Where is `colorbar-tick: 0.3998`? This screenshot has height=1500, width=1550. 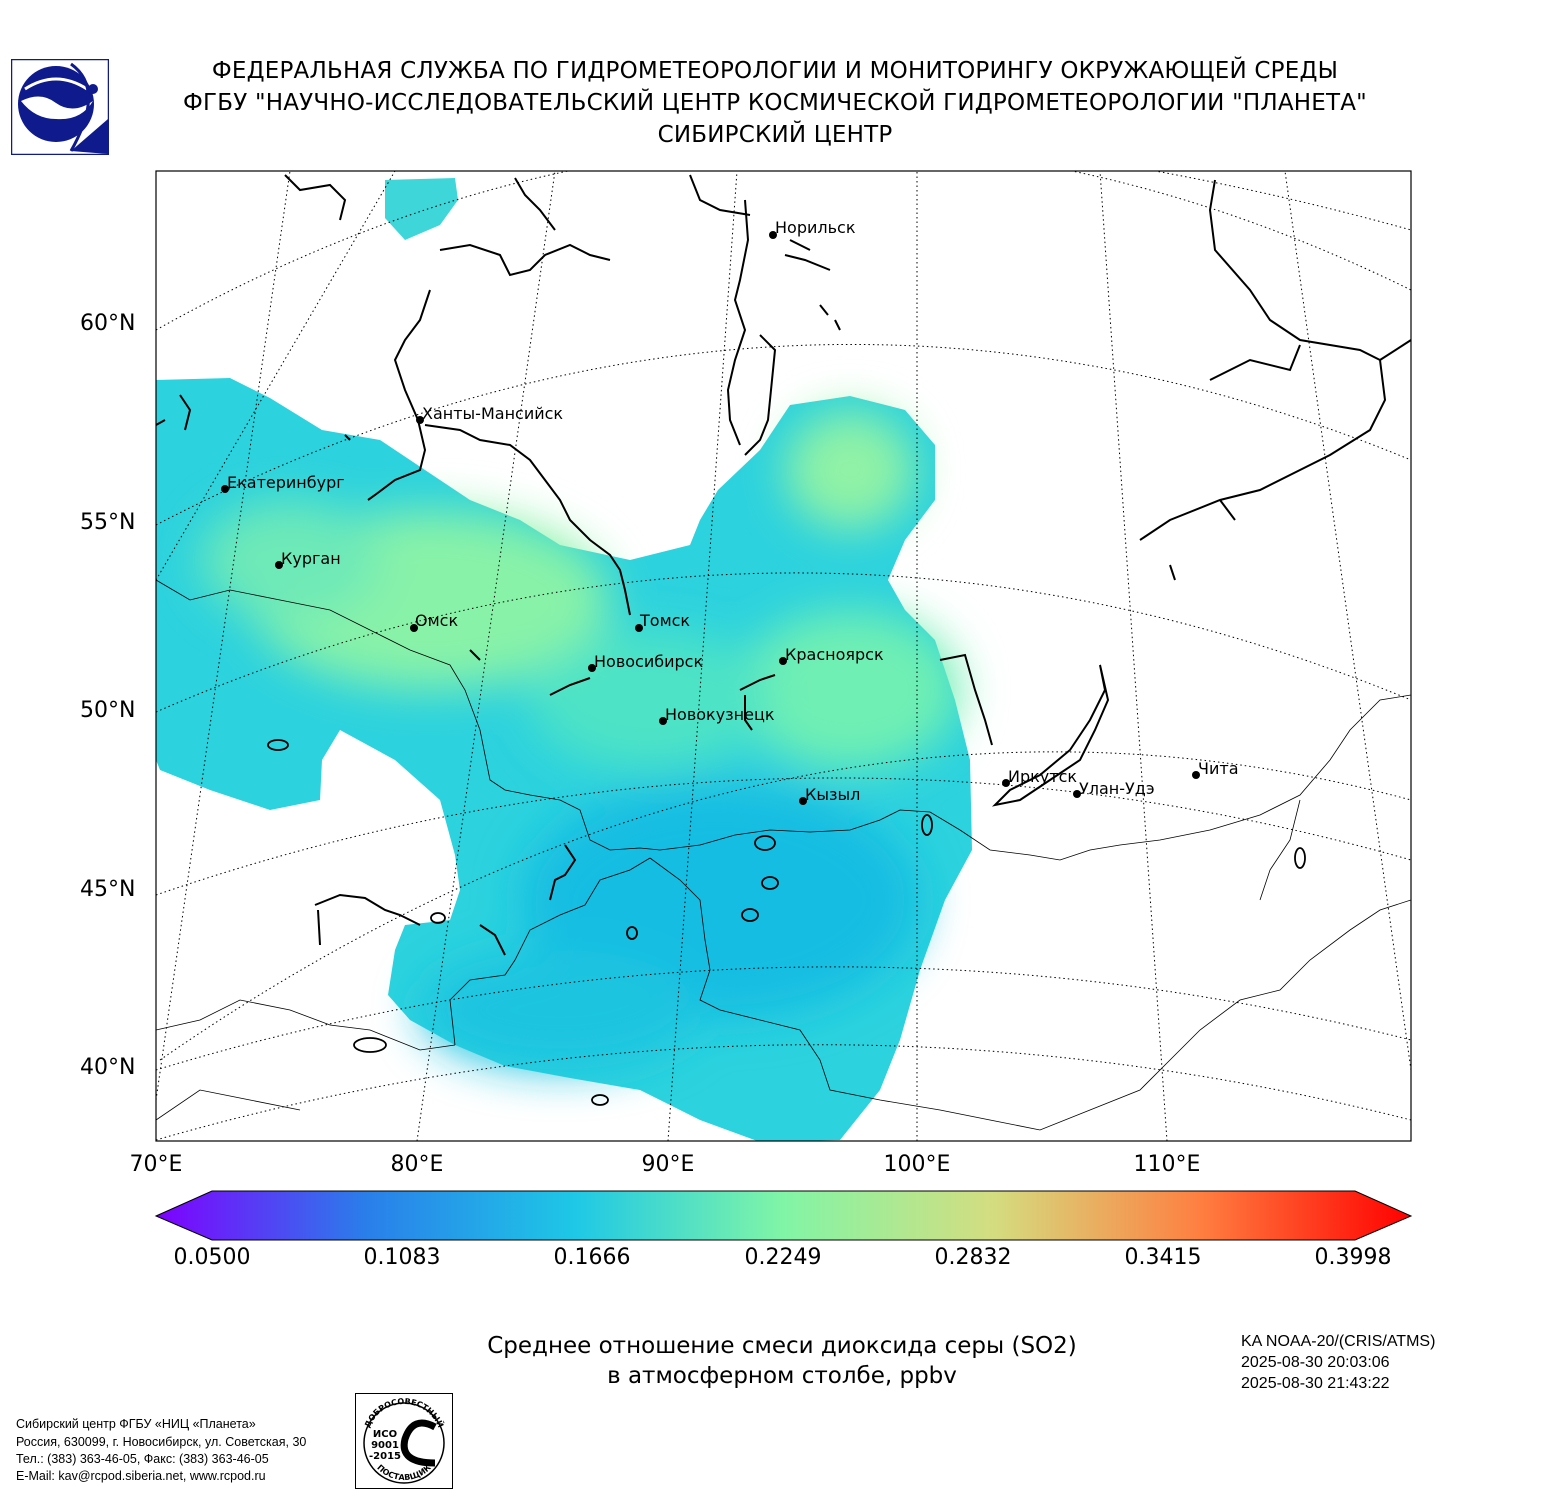 colorbar-tick: 0.3998 is located at coordinates (1353, 1257).